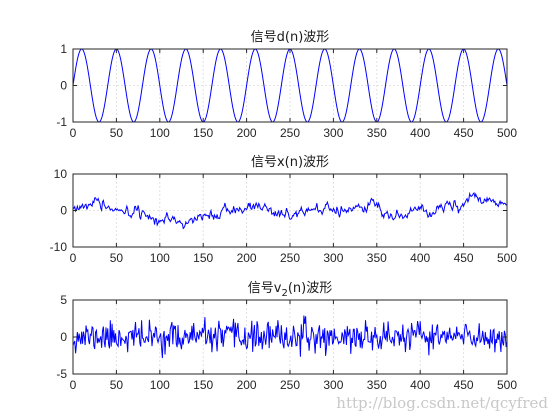  I want to click on subplot-title: 信号v2(n)波形, so click(290, 290).